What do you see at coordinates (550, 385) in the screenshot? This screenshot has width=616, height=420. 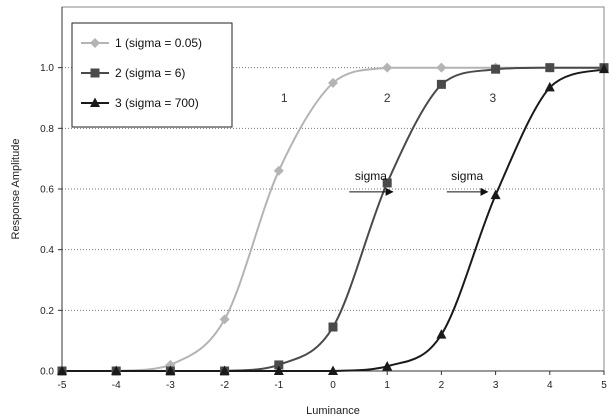 I see `x-tick-label: 4` at bounding box center [550, 385].